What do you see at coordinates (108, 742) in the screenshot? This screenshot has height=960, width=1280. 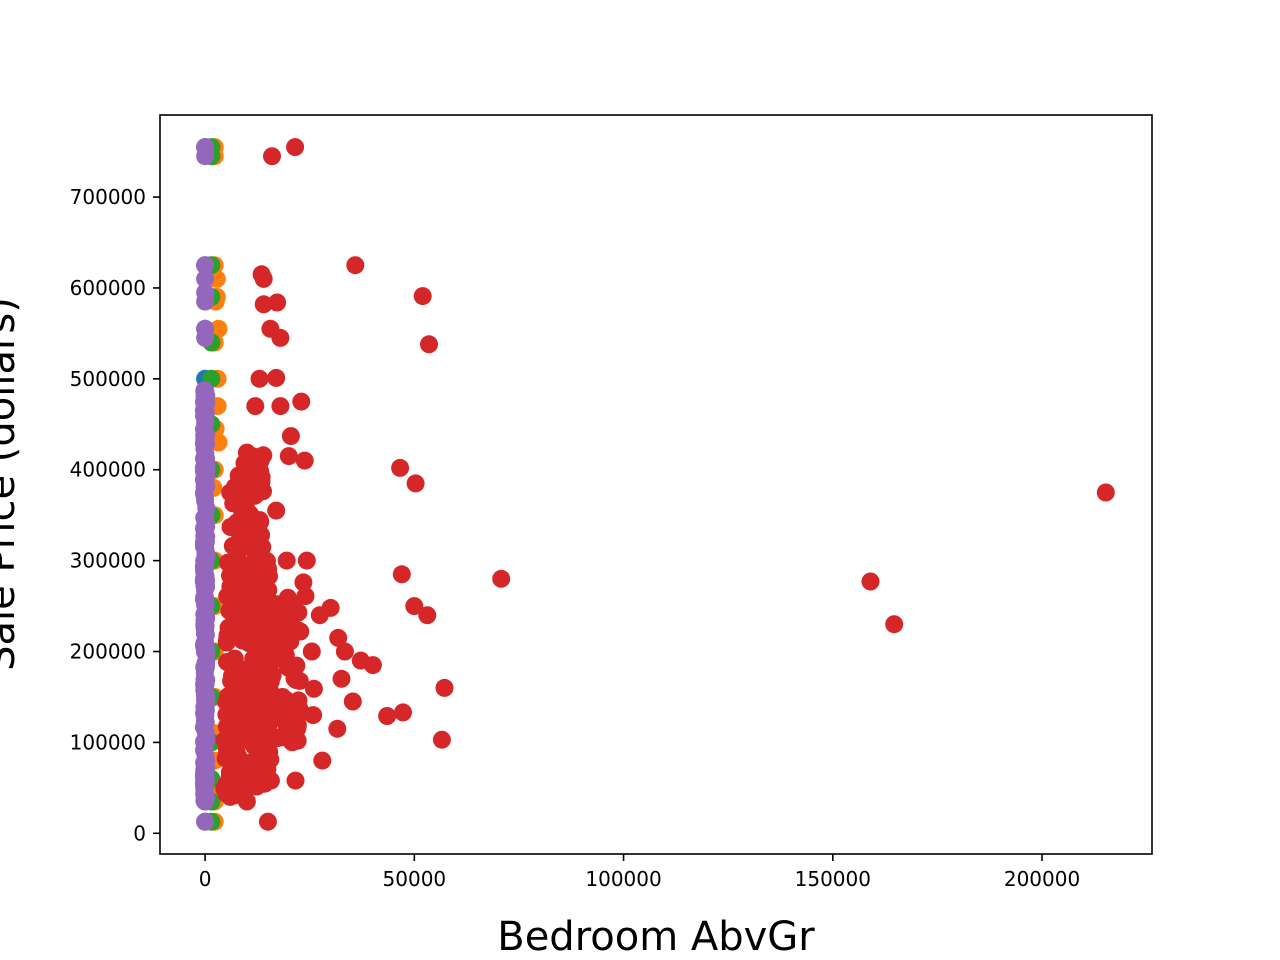 I see `y-tick-label: 100000` at bounding box center [108, 742].